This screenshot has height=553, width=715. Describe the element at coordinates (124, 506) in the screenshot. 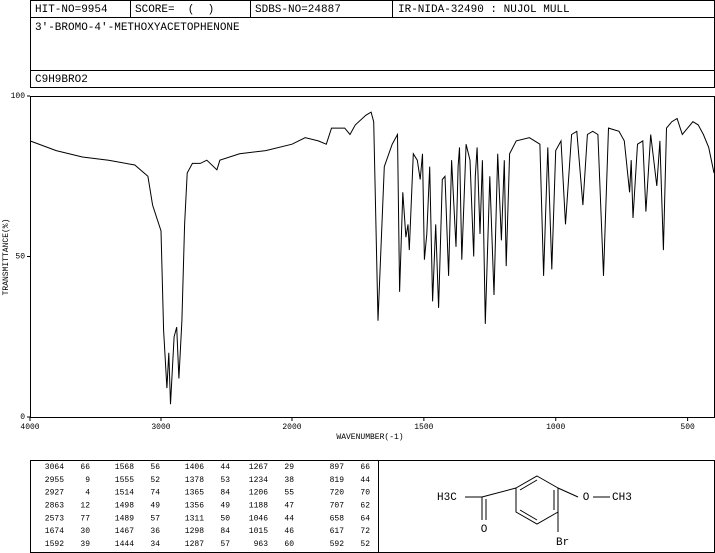

I see `peak-wavenumber: 1498` at that location.